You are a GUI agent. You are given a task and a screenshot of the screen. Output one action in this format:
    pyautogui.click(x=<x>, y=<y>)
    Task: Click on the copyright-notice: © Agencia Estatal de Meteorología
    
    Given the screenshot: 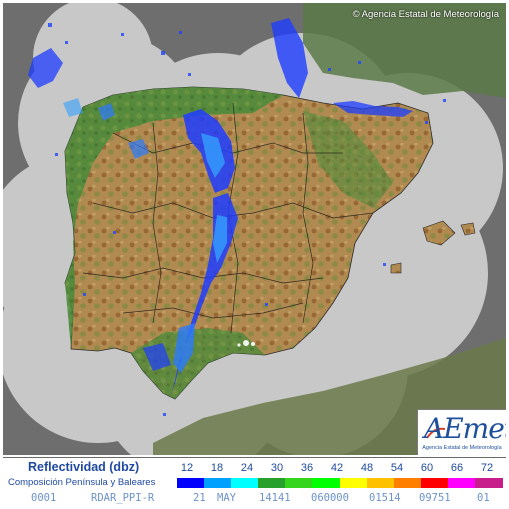 What is the action you would take?
    pyautogui.click(x=425, y=14)
    